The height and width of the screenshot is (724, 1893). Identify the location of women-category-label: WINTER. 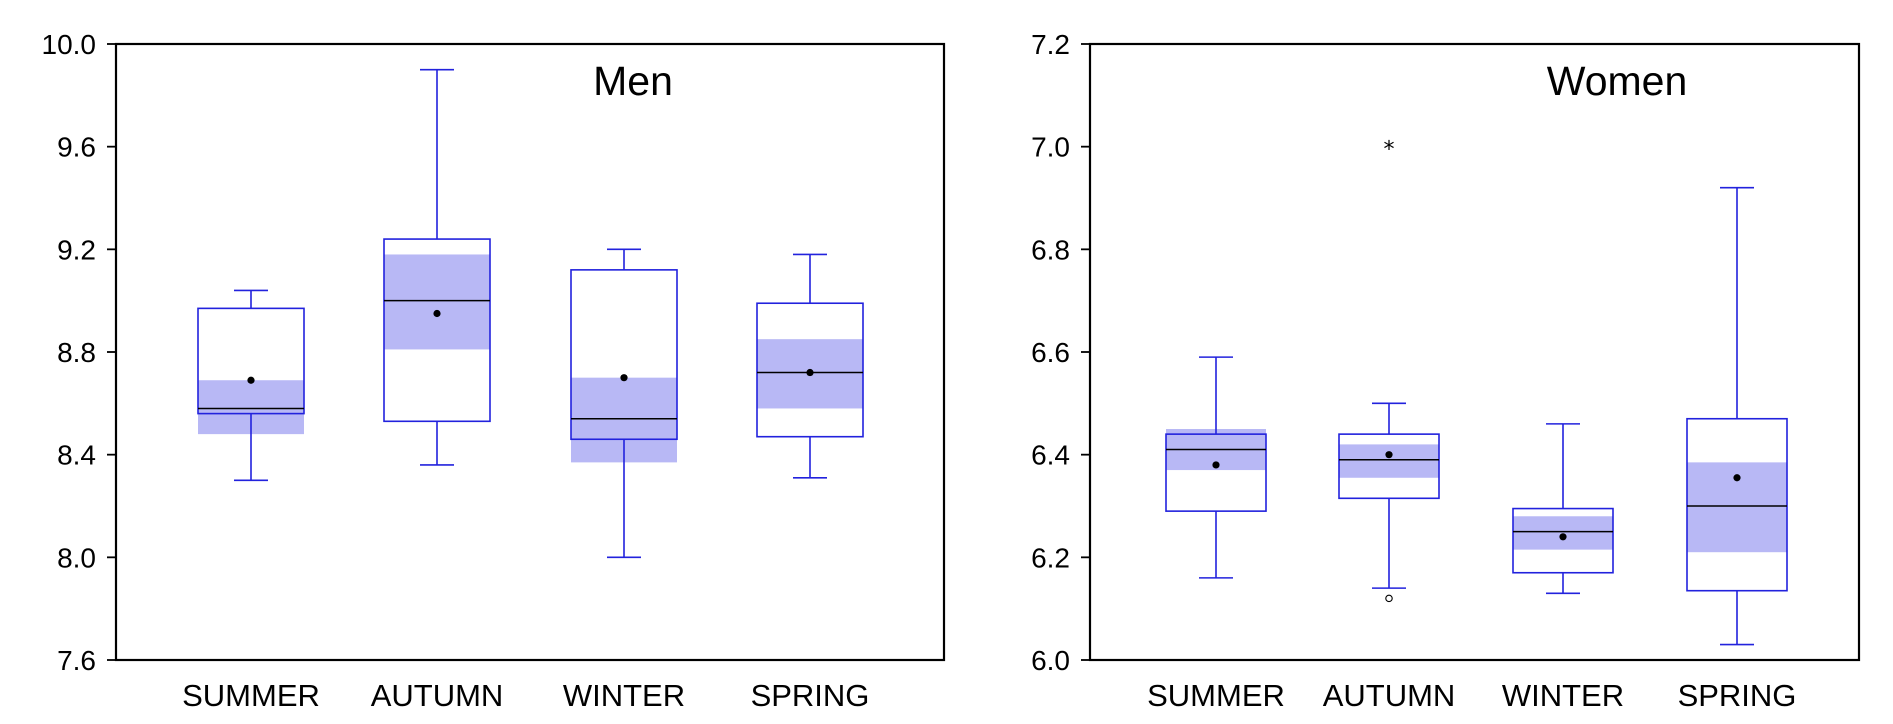
(1563, 695).